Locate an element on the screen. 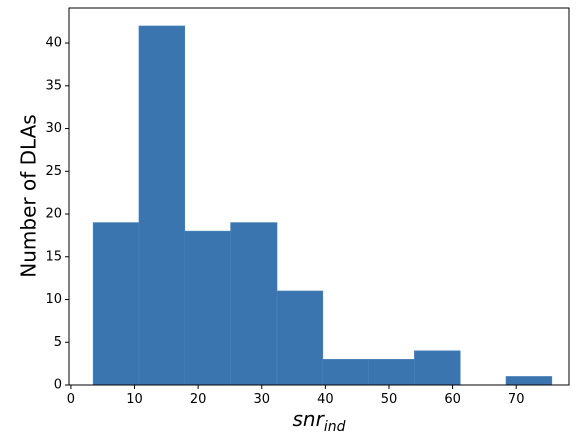 The image size is (578, 437). y-tick-label: 40 is located at coordinates (53, 43).